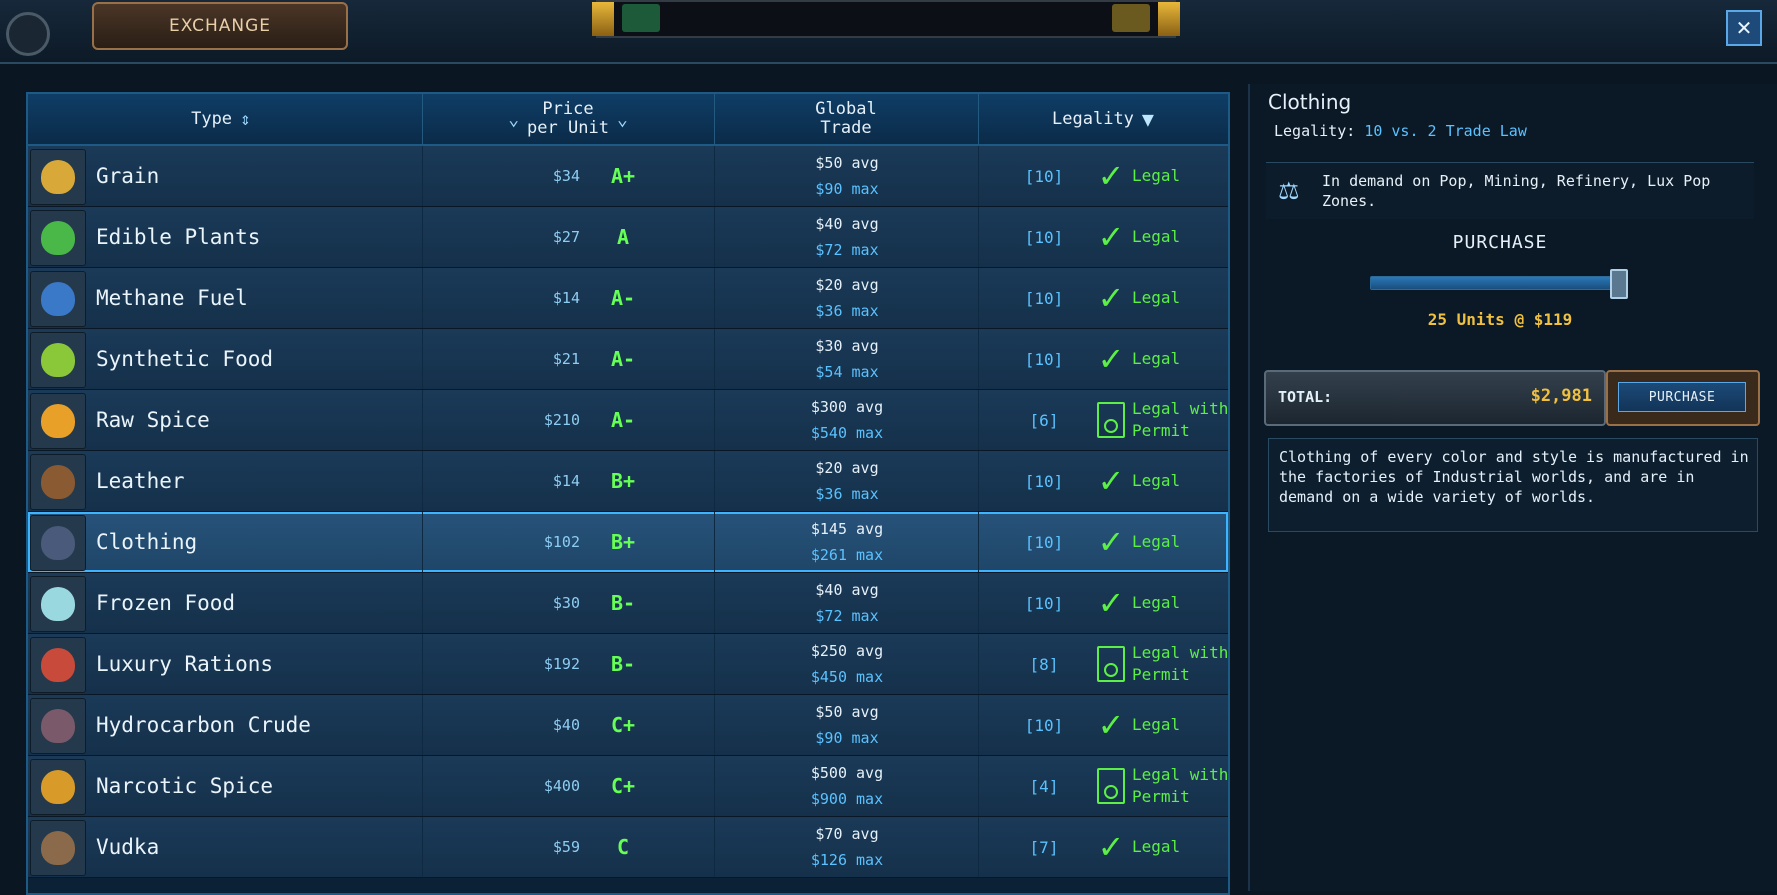 This screenshot has height=895, width=1777. What do you see at coordinates (847, 372) in the screenshot?
I see `global-max: $54 max` at bounding box center [847, 372].